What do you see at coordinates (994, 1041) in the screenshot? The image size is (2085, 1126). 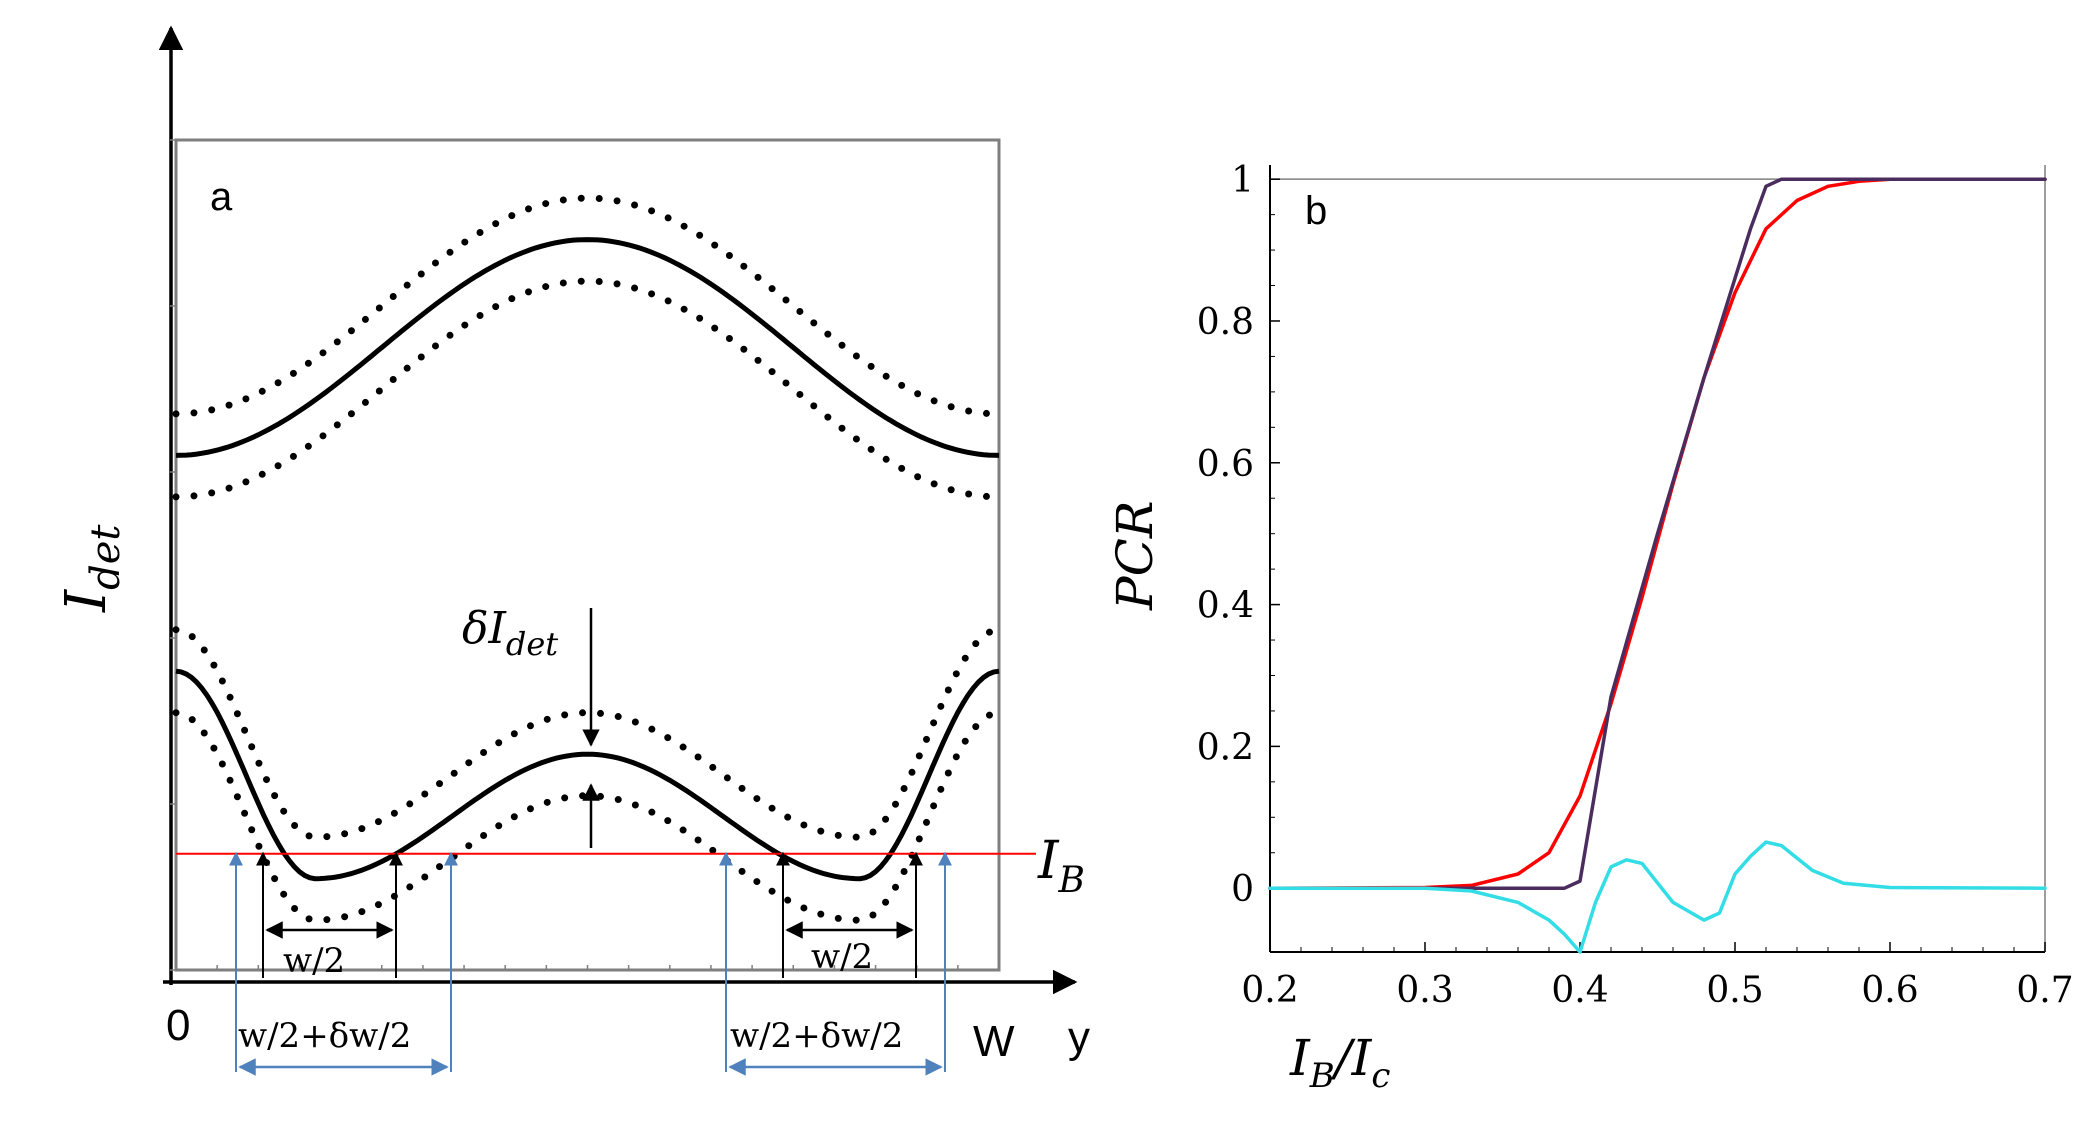 I see `panel-a-w-label: W` at bounding box center [994, 1041].